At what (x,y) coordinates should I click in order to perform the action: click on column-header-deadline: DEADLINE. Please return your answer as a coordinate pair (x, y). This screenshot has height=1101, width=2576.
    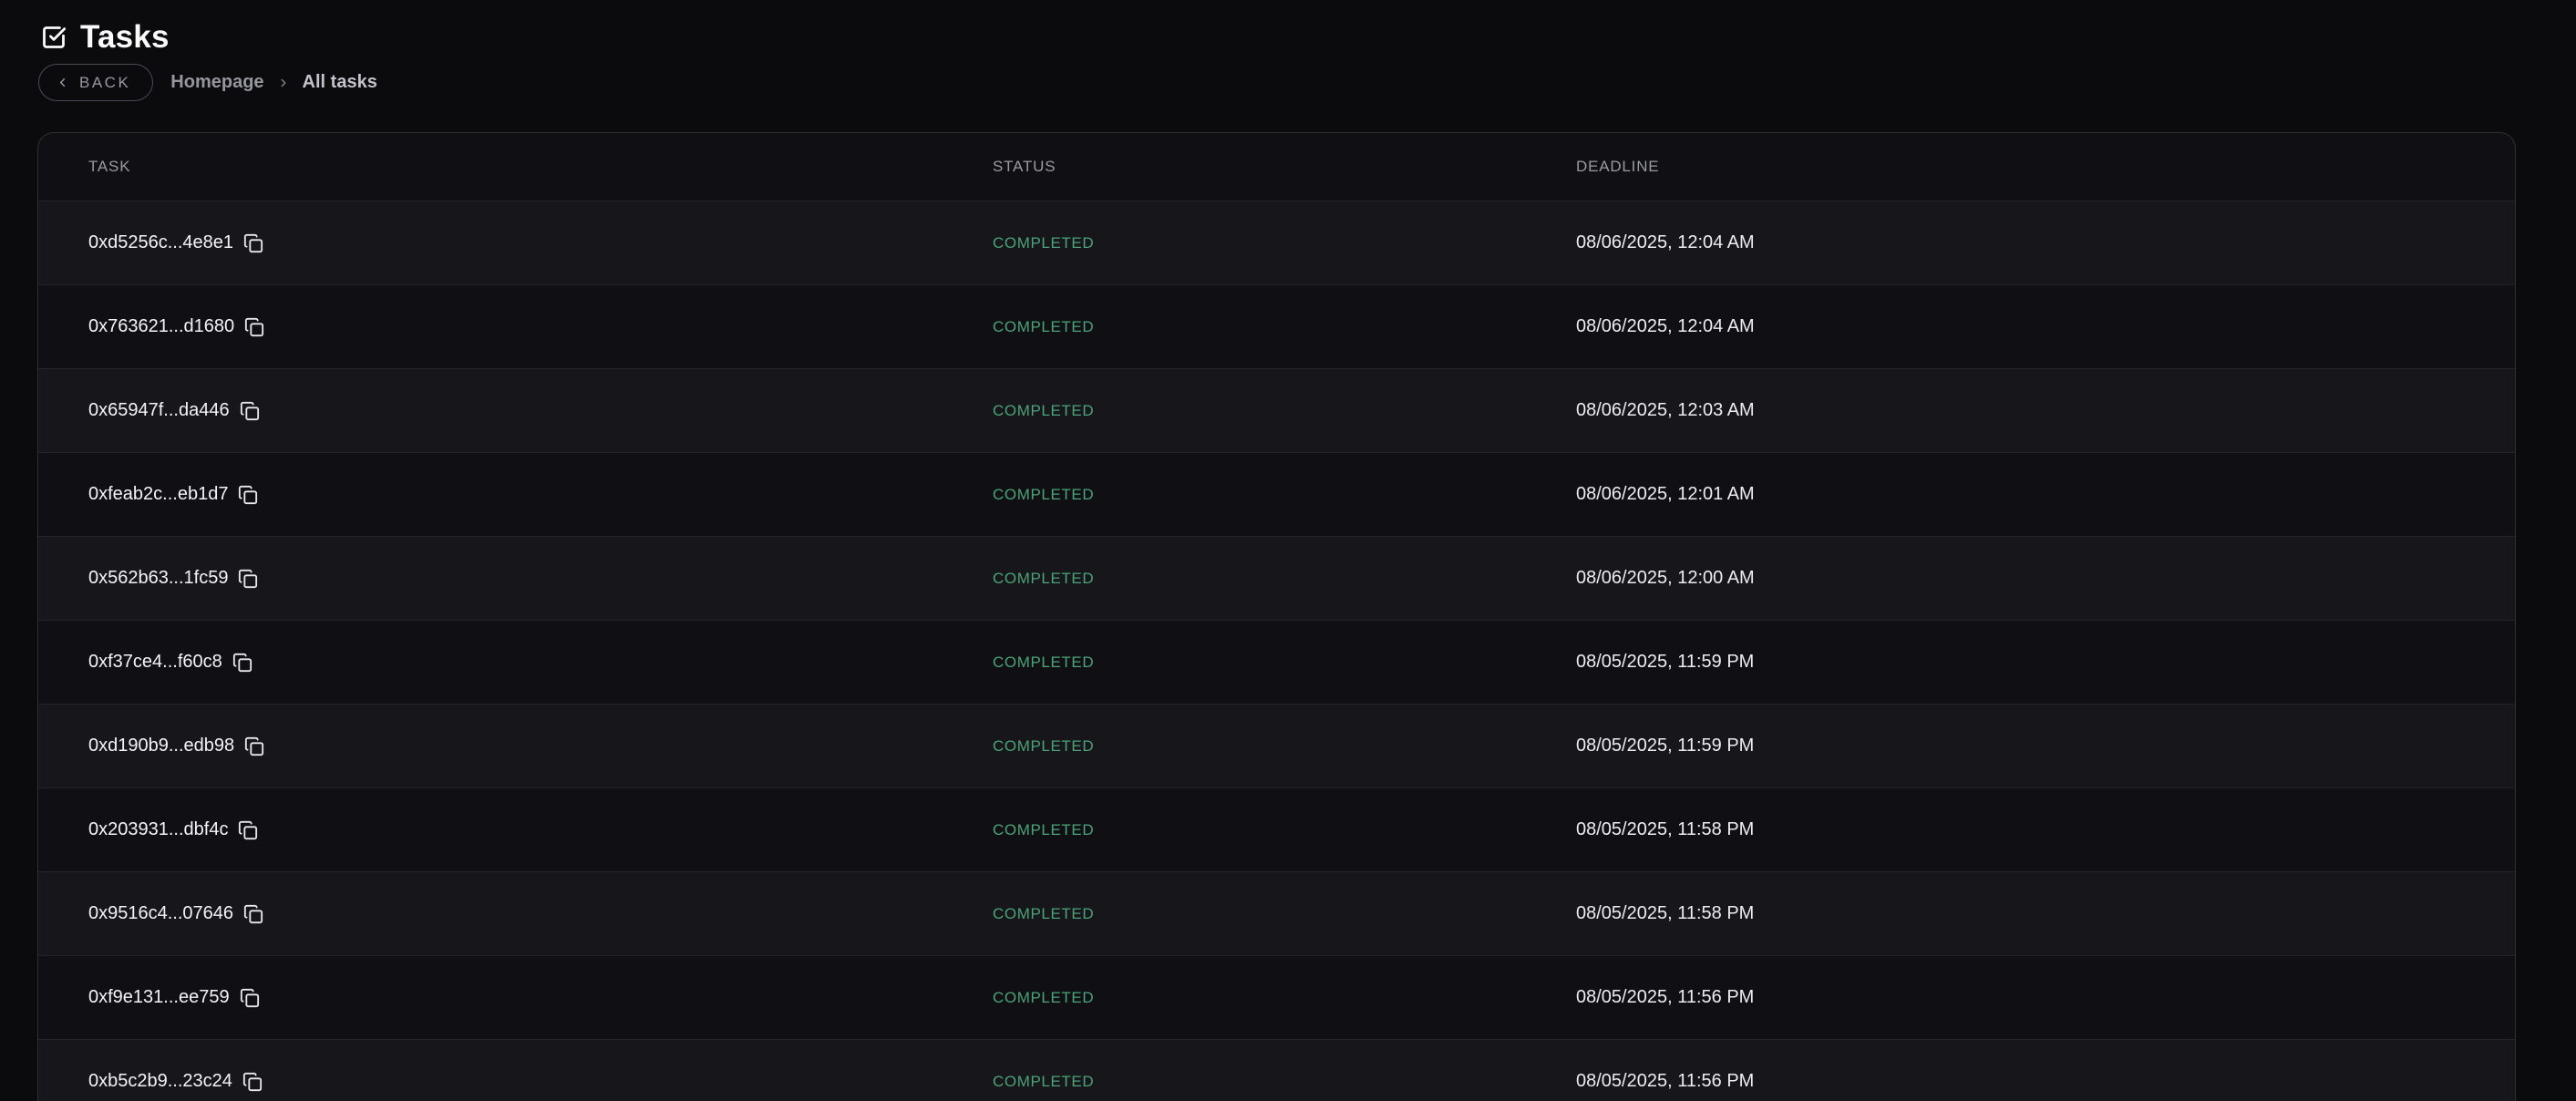
    Looking at the image, I should click on (1618, 166).